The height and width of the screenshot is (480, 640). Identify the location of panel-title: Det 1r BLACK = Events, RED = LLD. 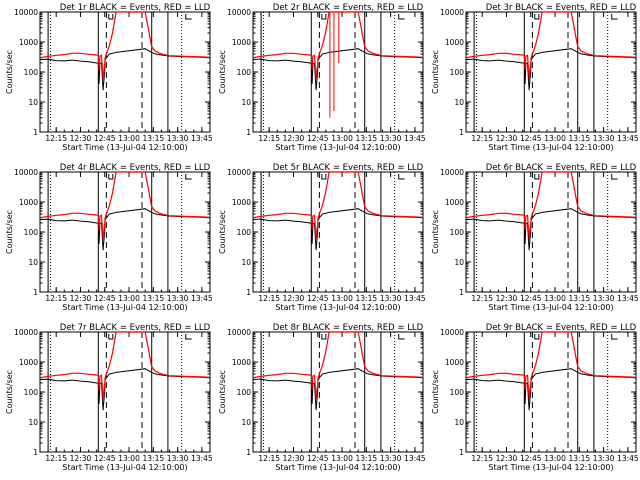
(135, 8).